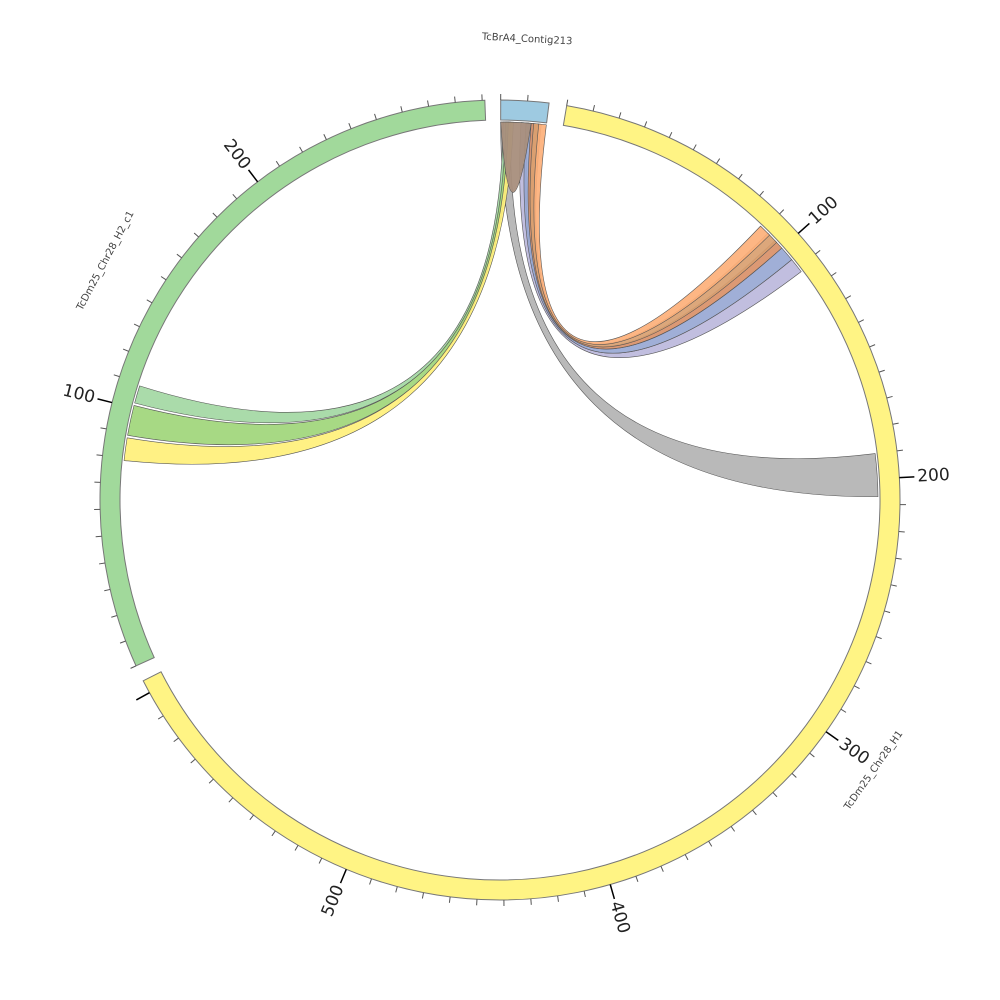 Image resolution: width=1000 pixels, height=1000 pixels. Describe the element at coordinates (824, 210) in the screenshot. I see `tick-label-h1-100: 100` at that location.